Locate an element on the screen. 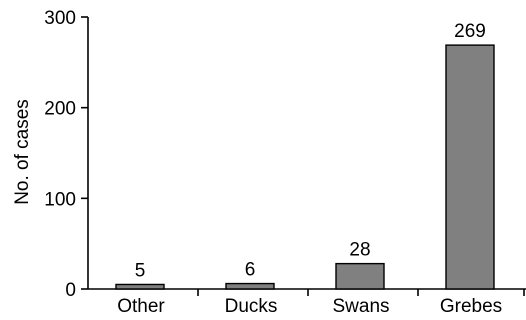  y-tick-label-300: 300 is located at coordinates (60, 18).